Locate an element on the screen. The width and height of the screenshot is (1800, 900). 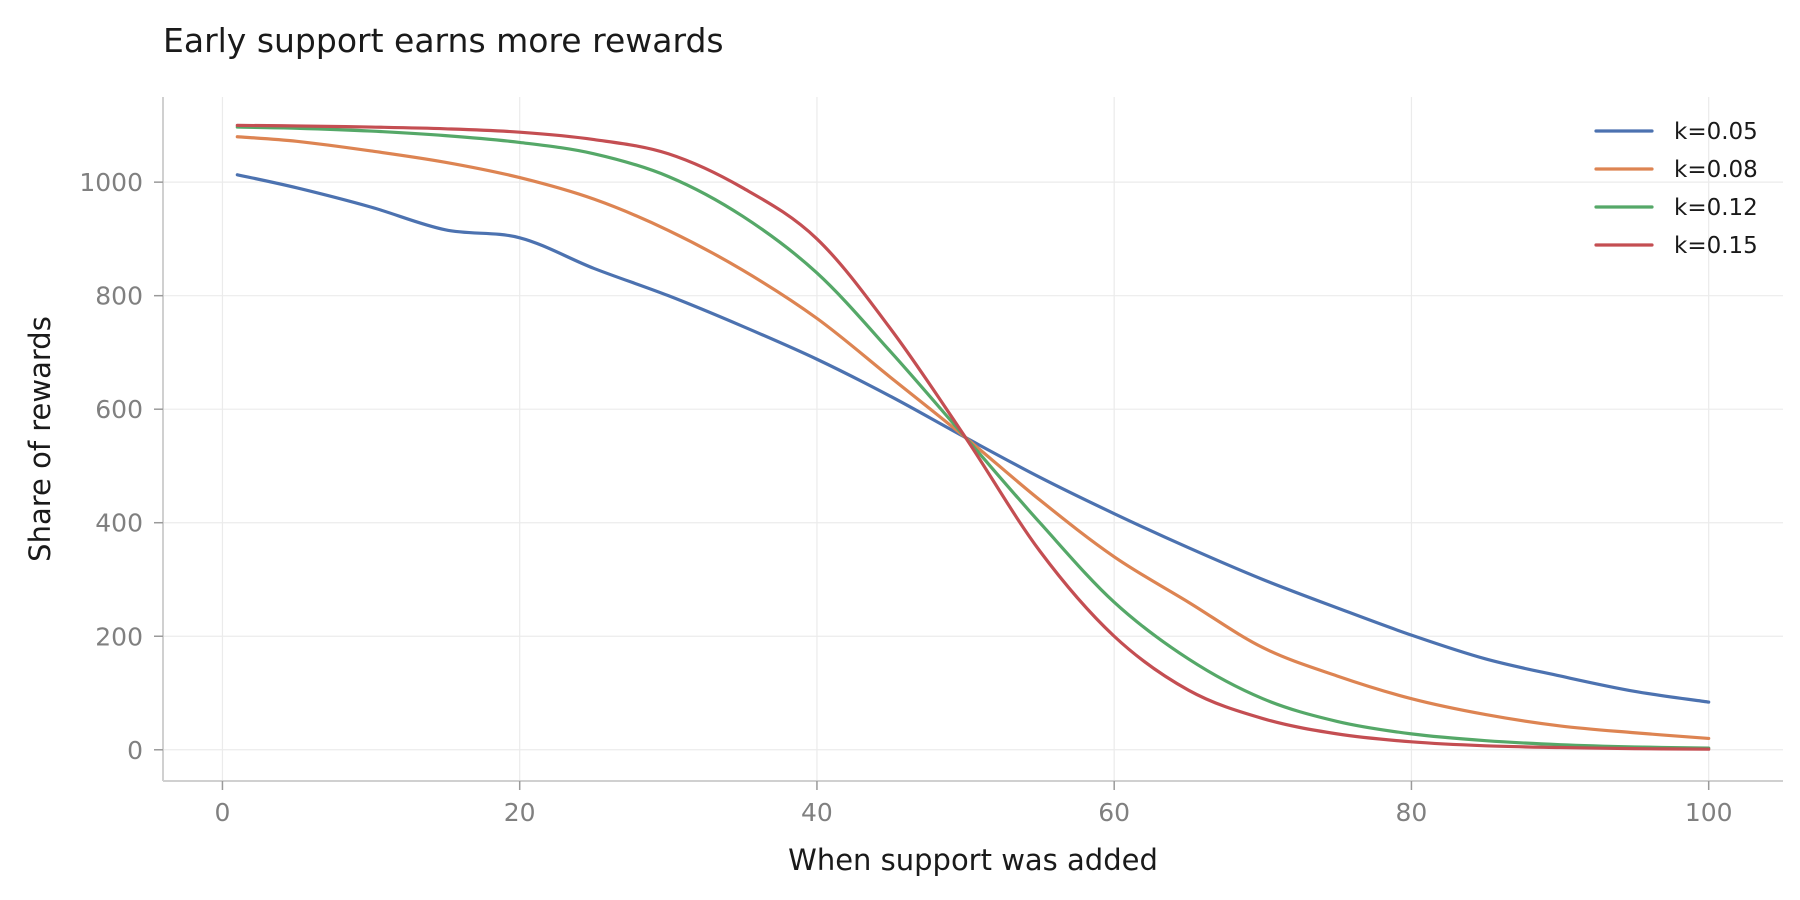
legend: k=0.05 k=0.08 k=0.12 k=0.15 is located at coordinates (1676, 189).